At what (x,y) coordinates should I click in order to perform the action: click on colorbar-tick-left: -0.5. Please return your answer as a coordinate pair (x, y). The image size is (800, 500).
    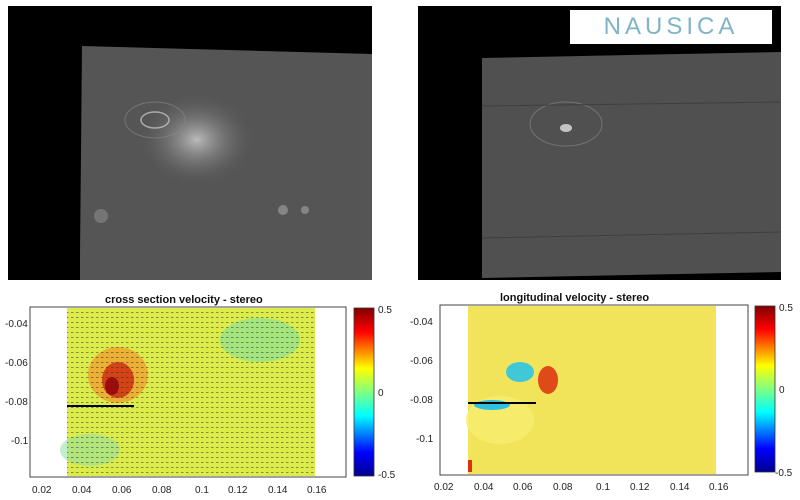
    Looking at the image, I should click on (387, 475).